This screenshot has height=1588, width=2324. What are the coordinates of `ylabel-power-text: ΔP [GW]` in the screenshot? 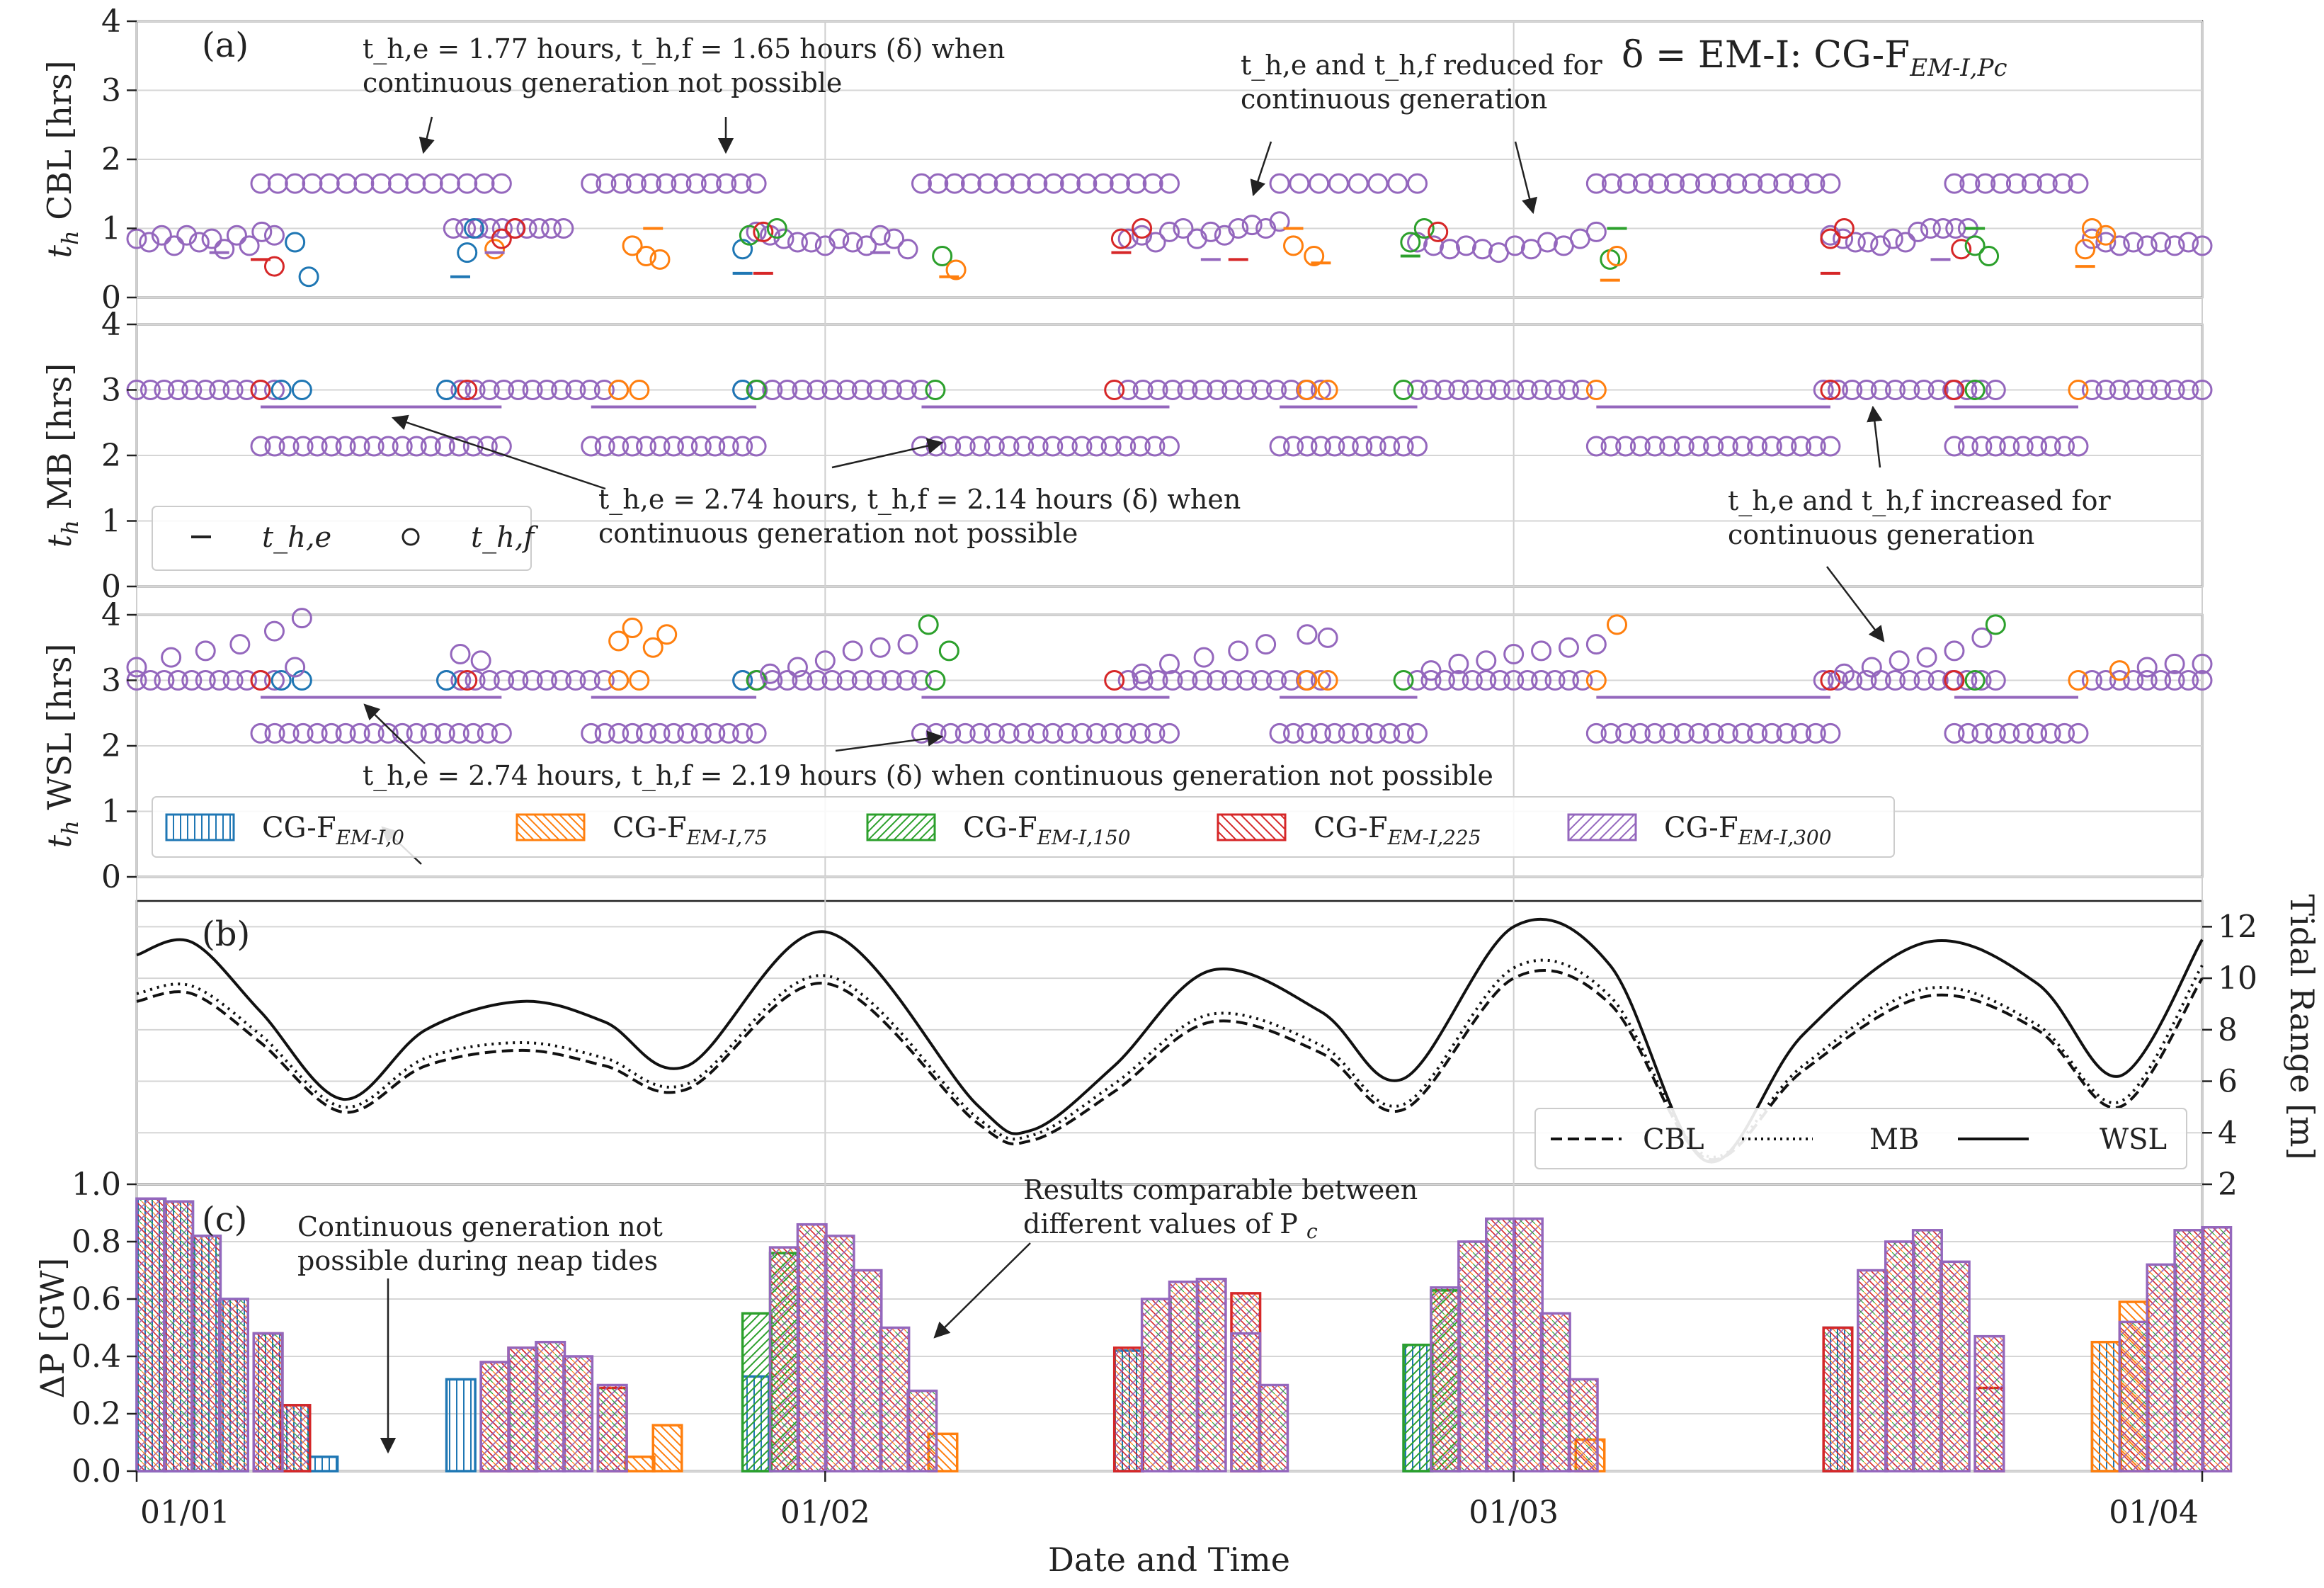 It's located at (52, 1328).